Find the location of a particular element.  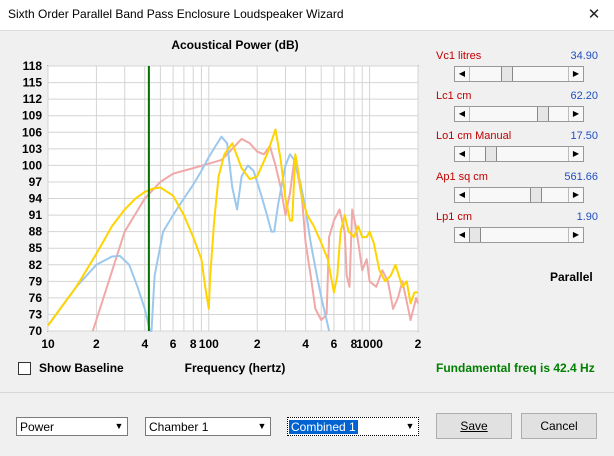

param-label: Vc1 litres is located at coordinates (459, 56).